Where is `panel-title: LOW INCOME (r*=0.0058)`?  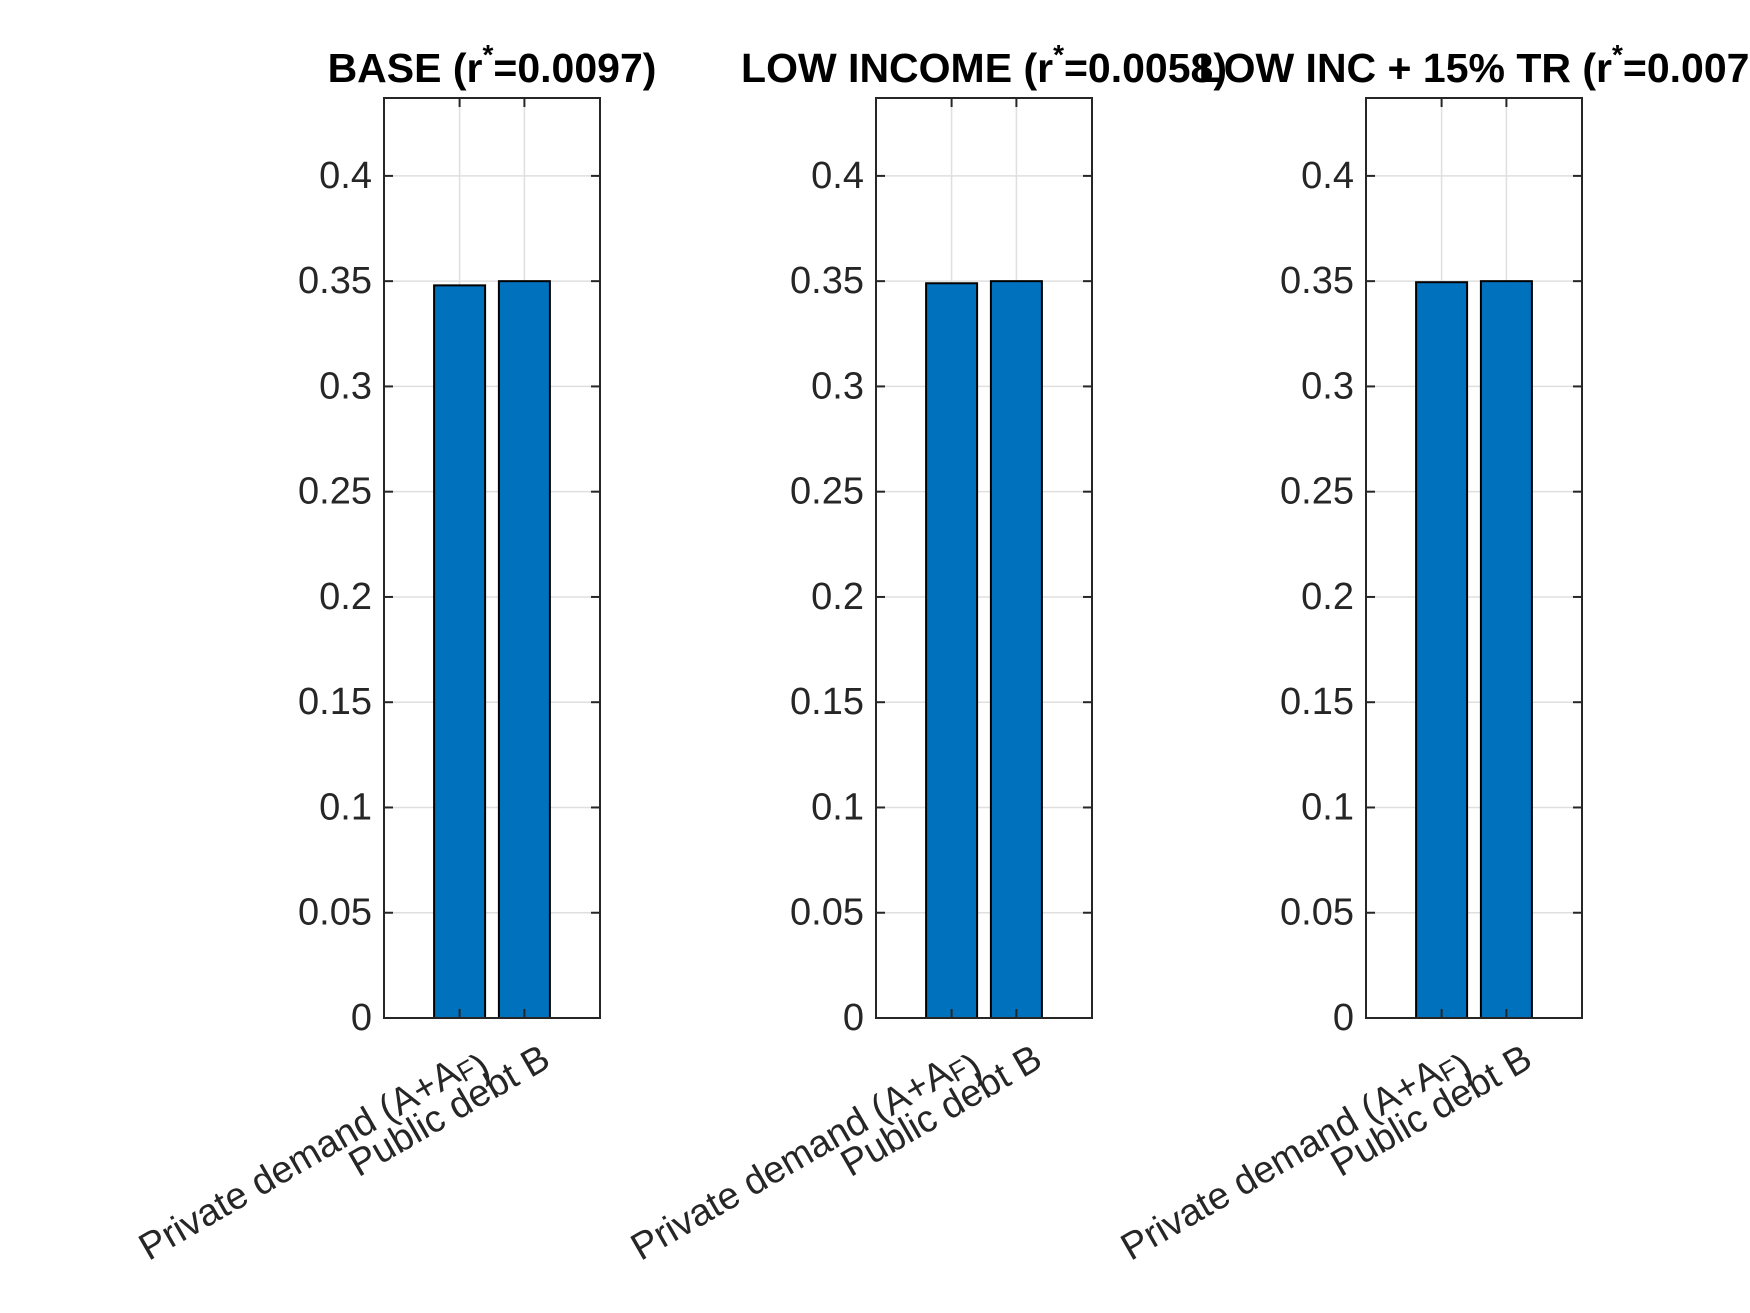
panel-title: LOW INCOME (r*=0.0058) is located at coordinates (984, 65).